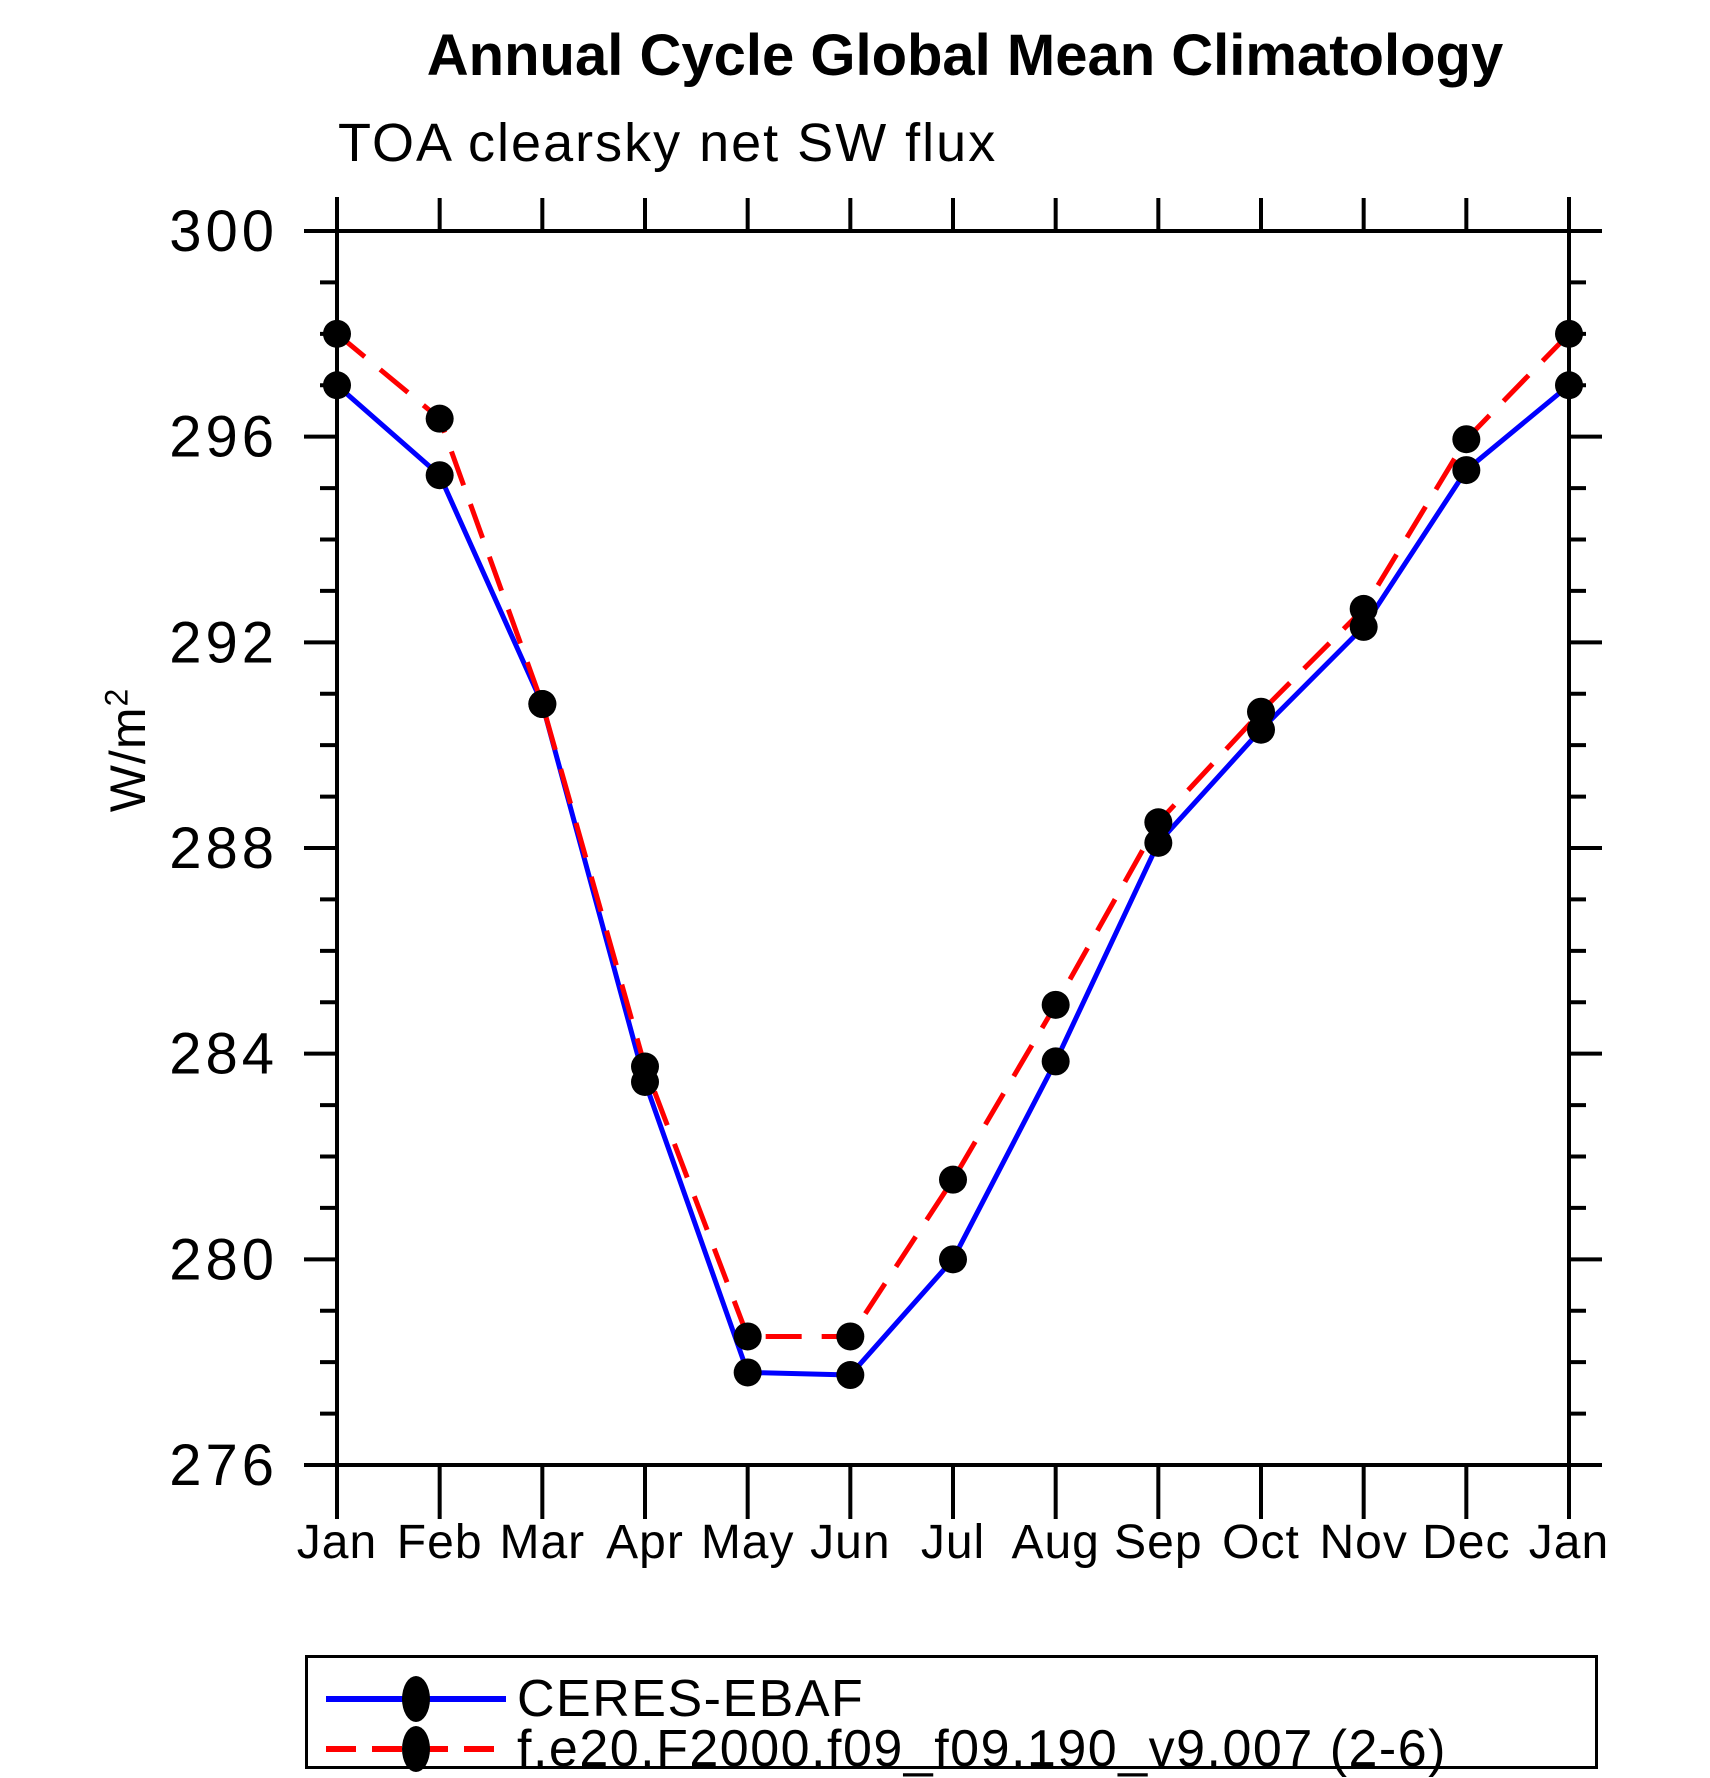  Describe the element at coordinates (1055, 1542) in the screenshot. I see `x-tick-label: Aug` at that location.